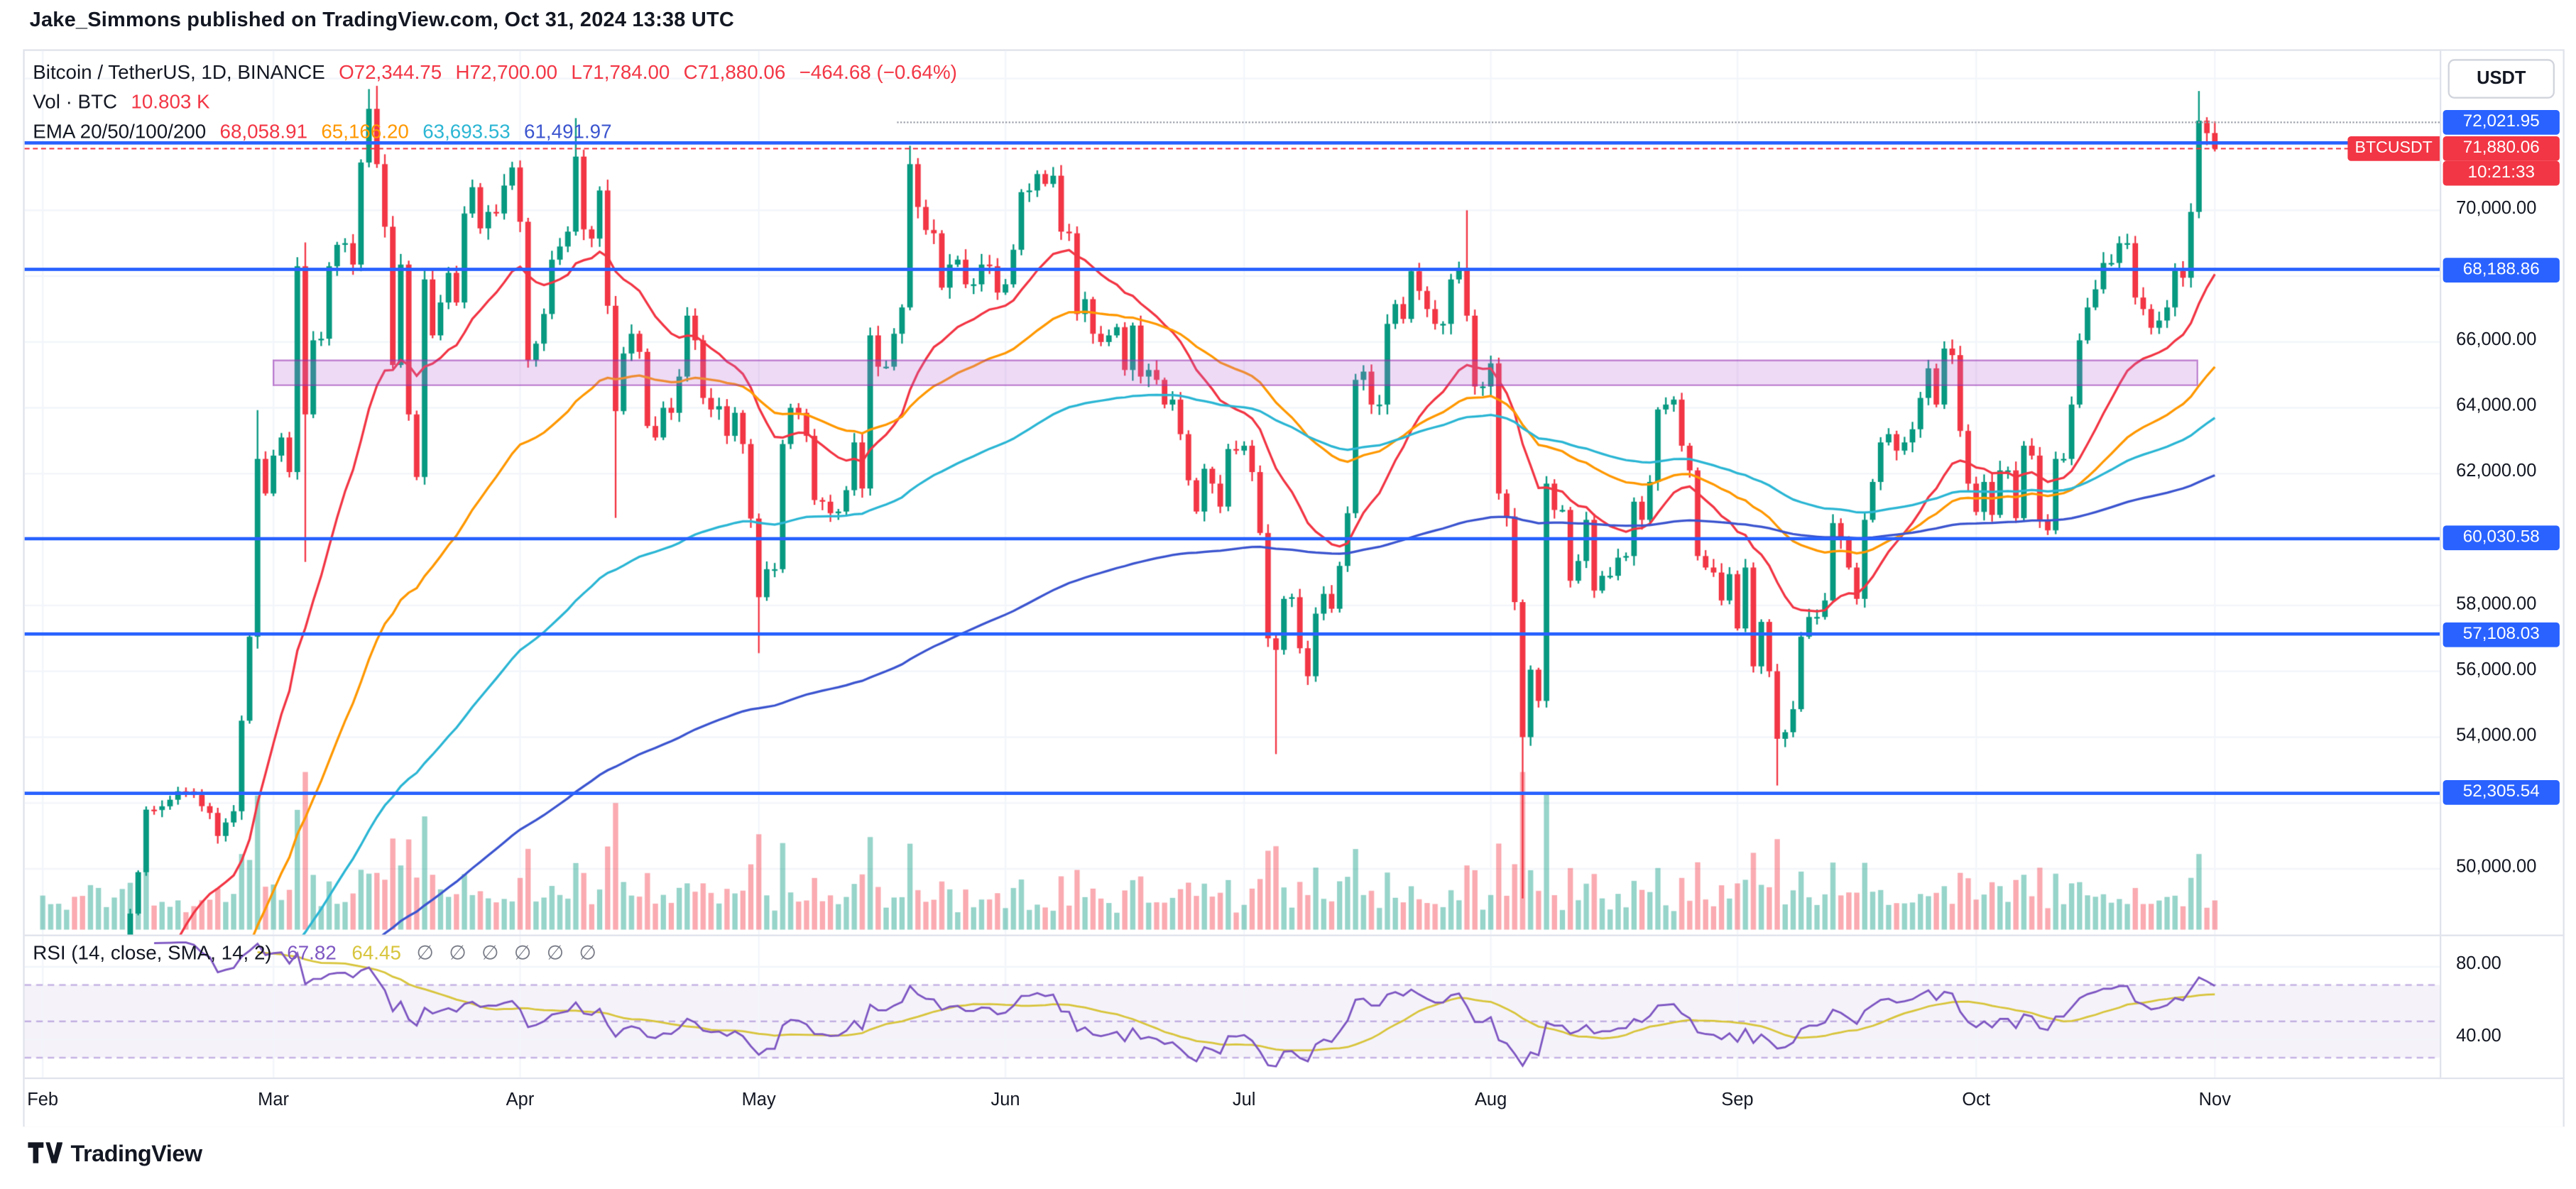 The width and height of the screenshot is (2576, 1189). What do you see at coordinates (43, 1100) in the screenshot?
I see `time-axis-label: Feb` at bounding box center [43, 1100].